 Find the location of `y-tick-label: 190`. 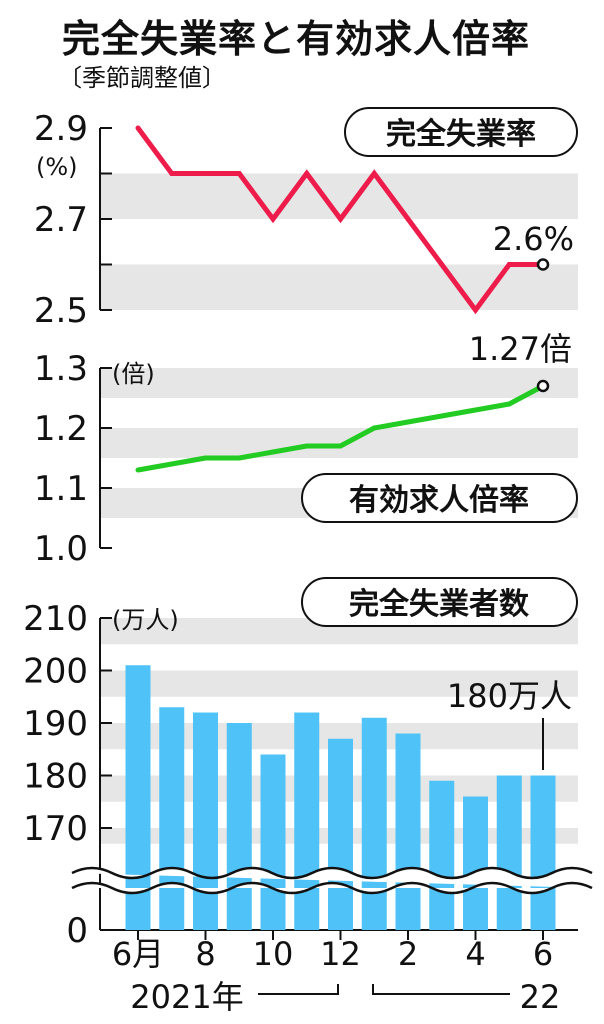

y-tick-label: 190 is located at coordinates (55, 724).